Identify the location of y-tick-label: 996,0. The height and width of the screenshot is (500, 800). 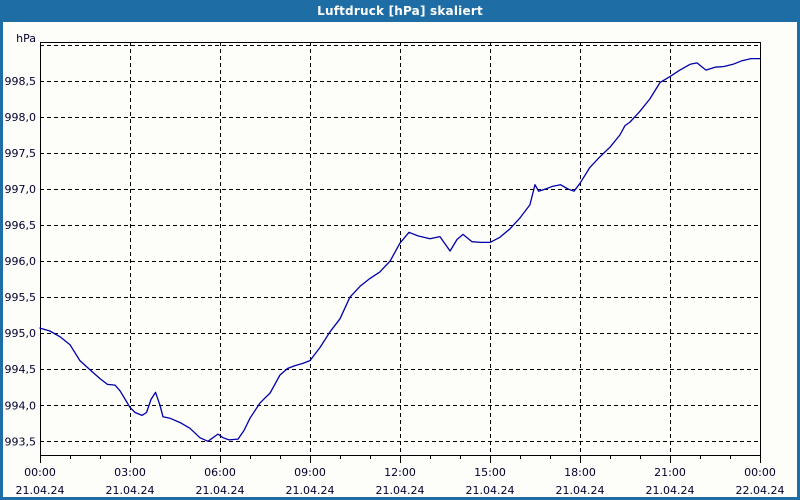
(21, 261).